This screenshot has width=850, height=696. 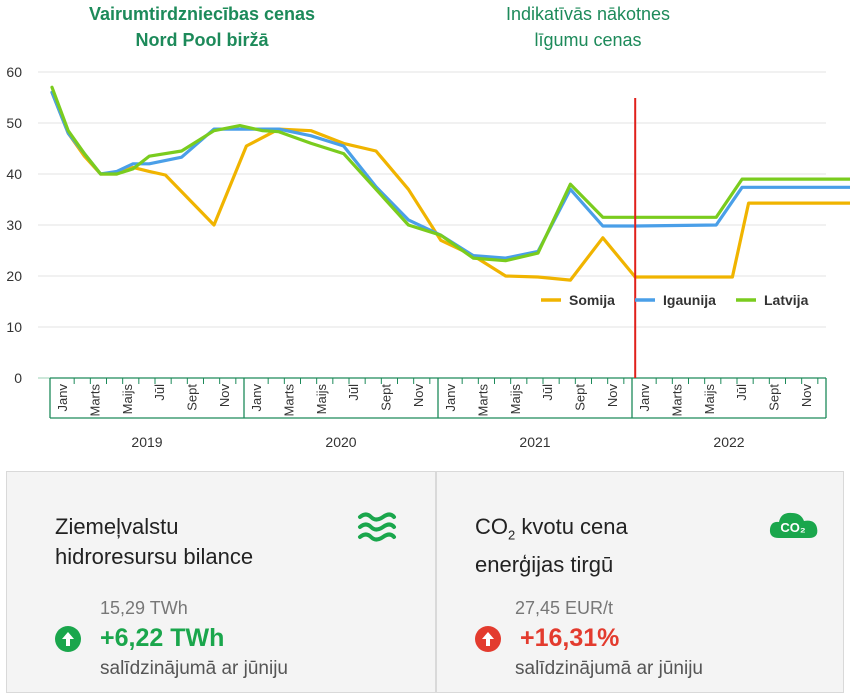 I want to click on x-year-label: 2019, so click(x=146, y=442).